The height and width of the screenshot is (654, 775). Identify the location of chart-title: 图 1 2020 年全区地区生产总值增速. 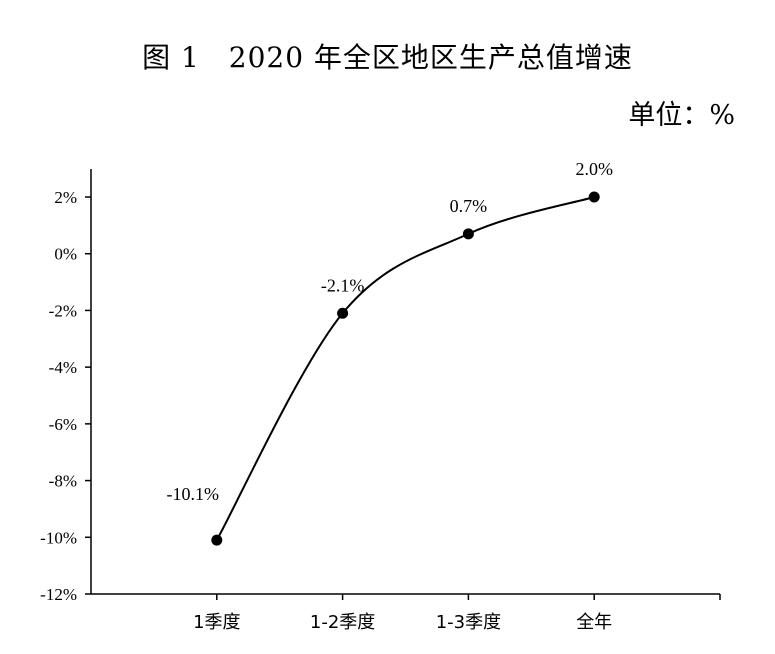
(387, 57).